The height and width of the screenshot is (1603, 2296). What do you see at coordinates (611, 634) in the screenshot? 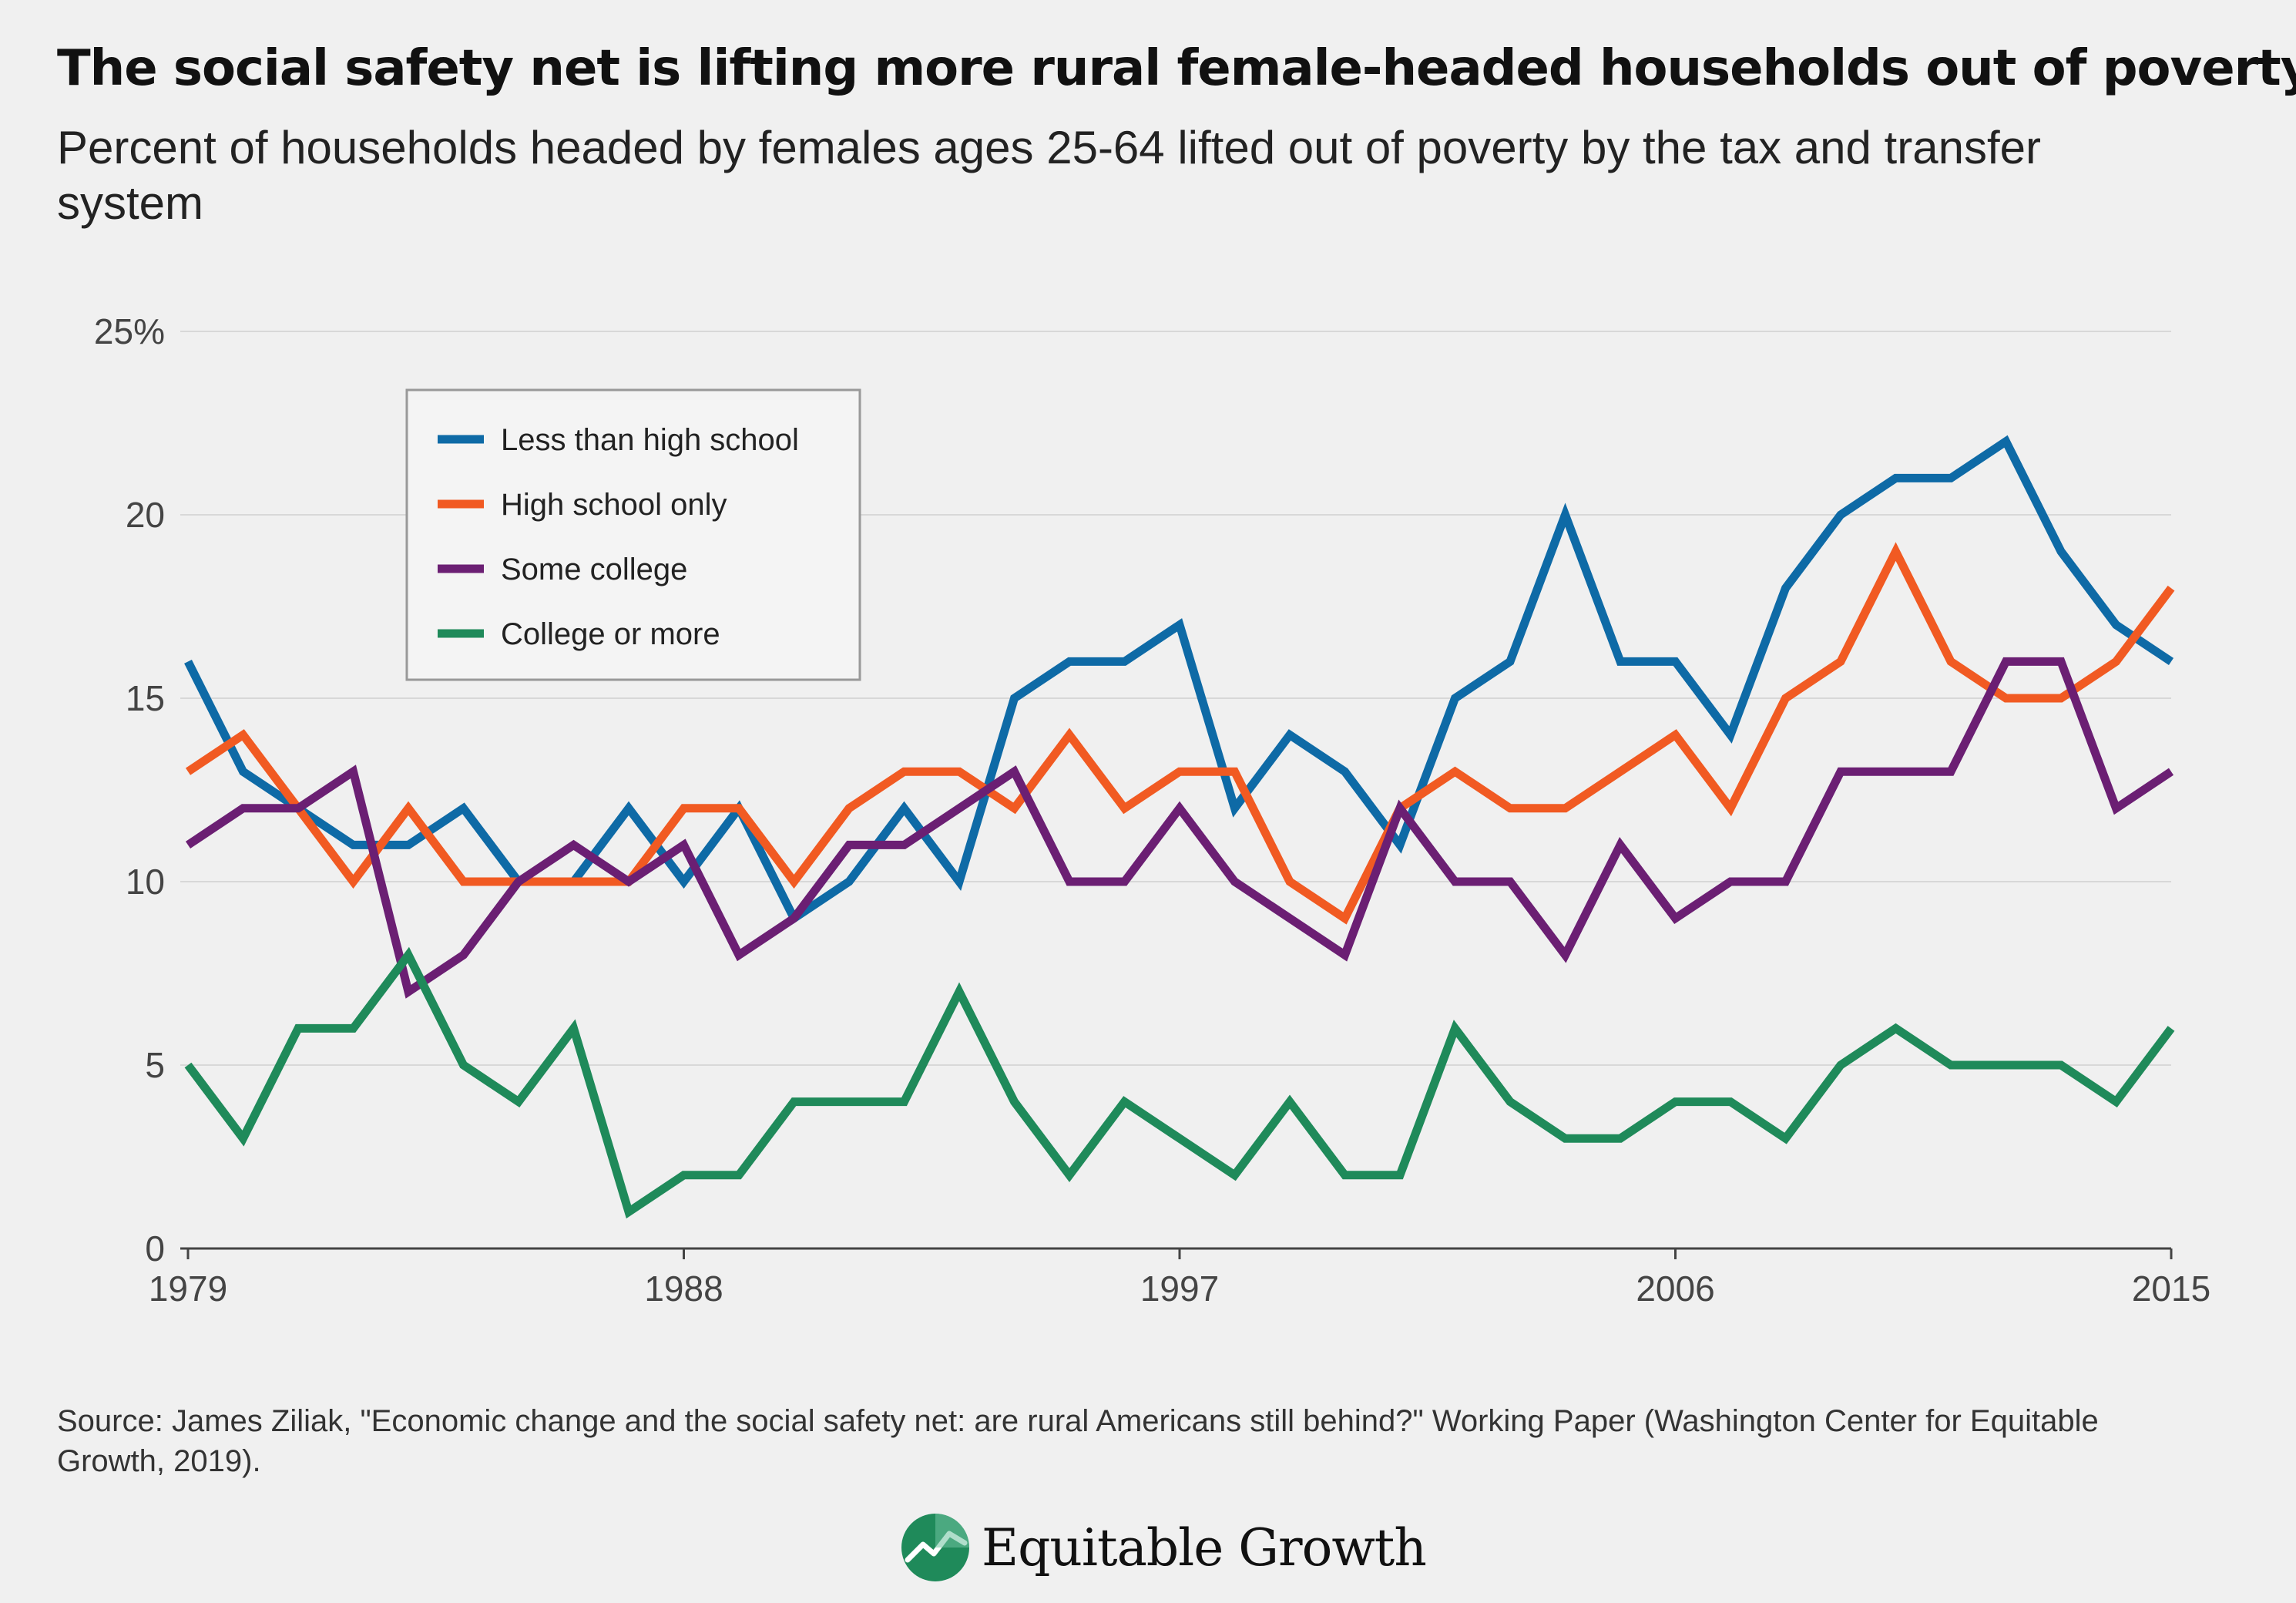
I see `legend-label: College or more` at bounding box center [611, 634].